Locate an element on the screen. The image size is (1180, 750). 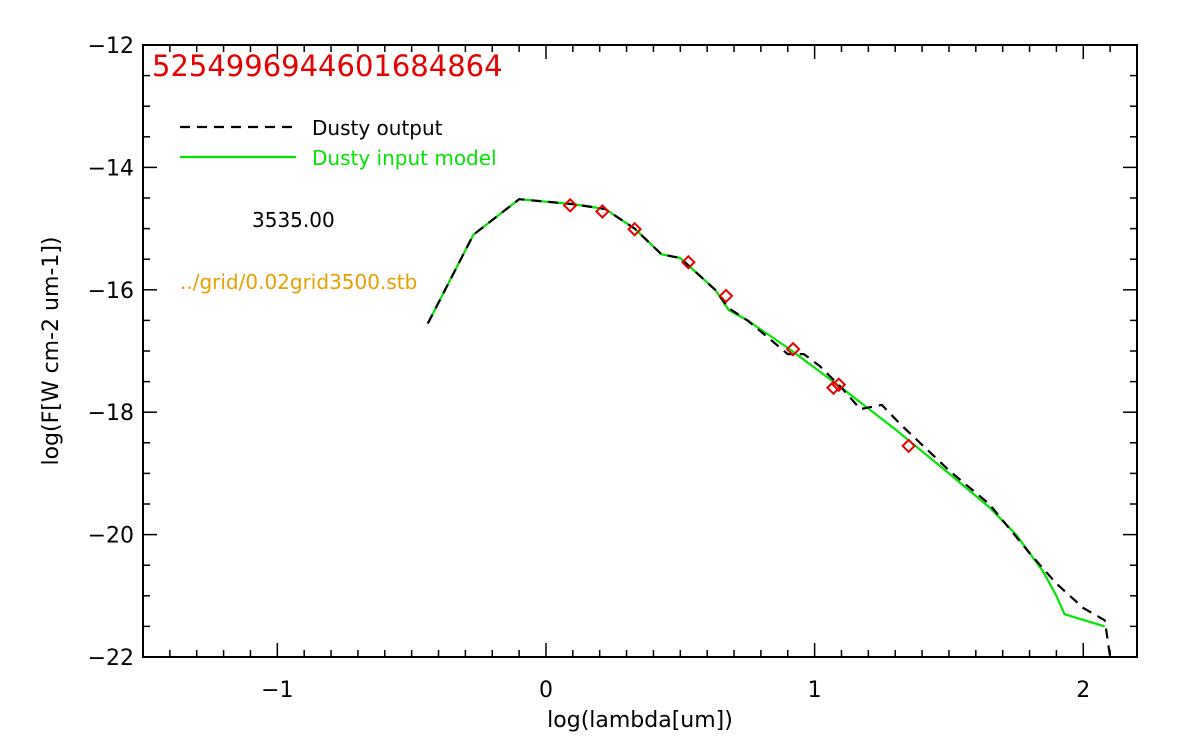
grid-file-annotation: ../grid/0.02grid3500.stb is located at coordinates (298, 282).